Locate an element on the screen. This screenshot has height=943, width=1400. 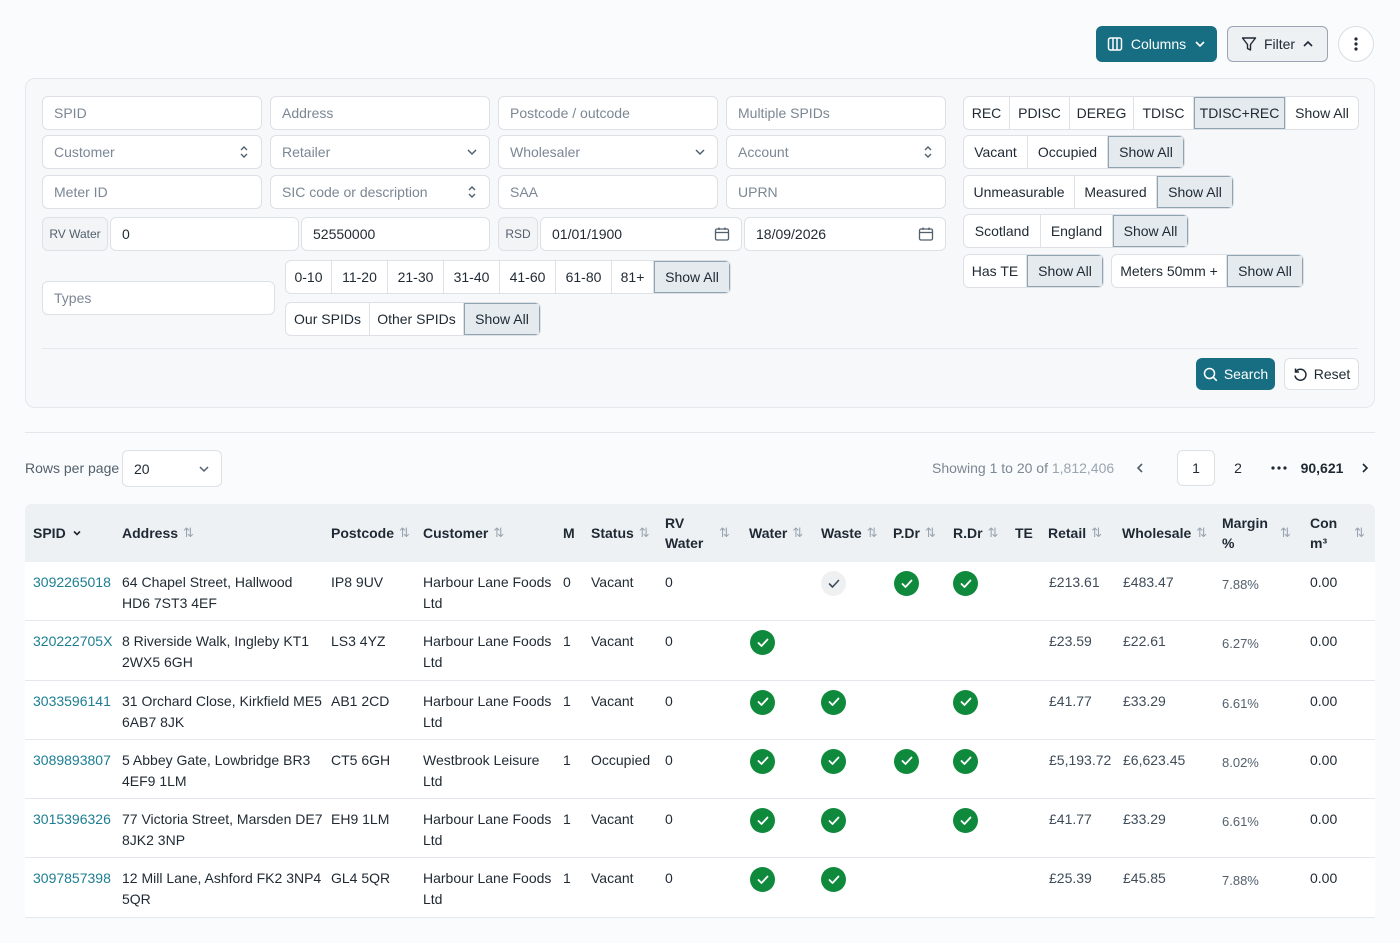
header-te: TE is located at coordinates (1024, 533).